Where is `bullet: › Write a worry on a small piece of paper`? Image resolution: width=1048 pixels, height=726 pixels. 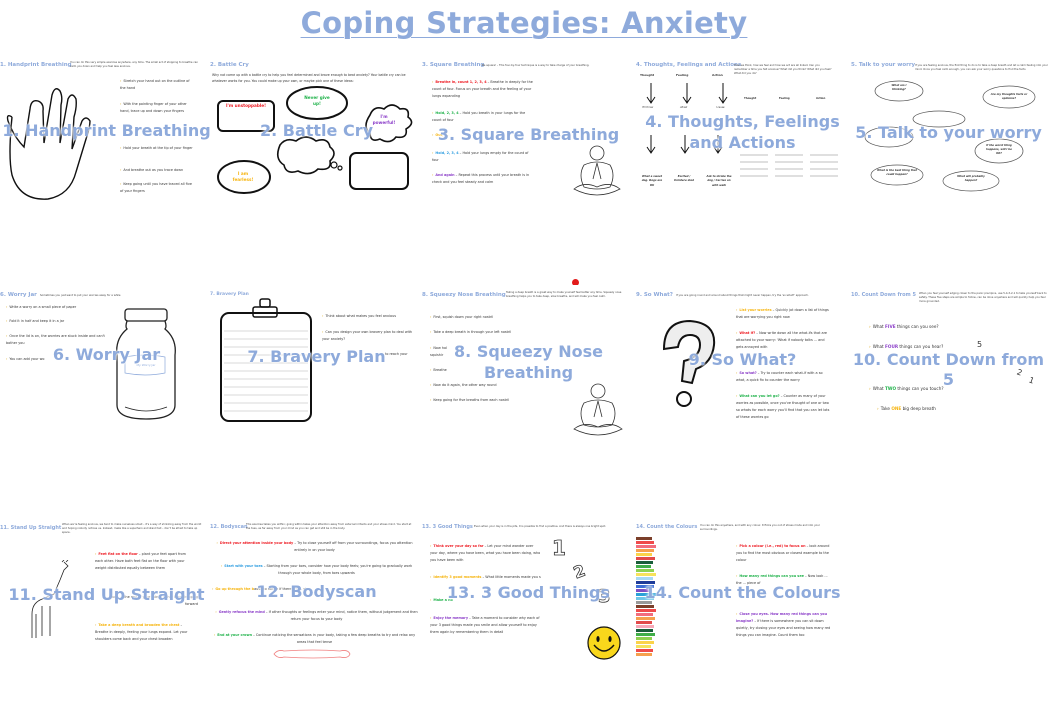
bullet: › Write a worry on a small piece of paper is located at coordinates (41, 307).